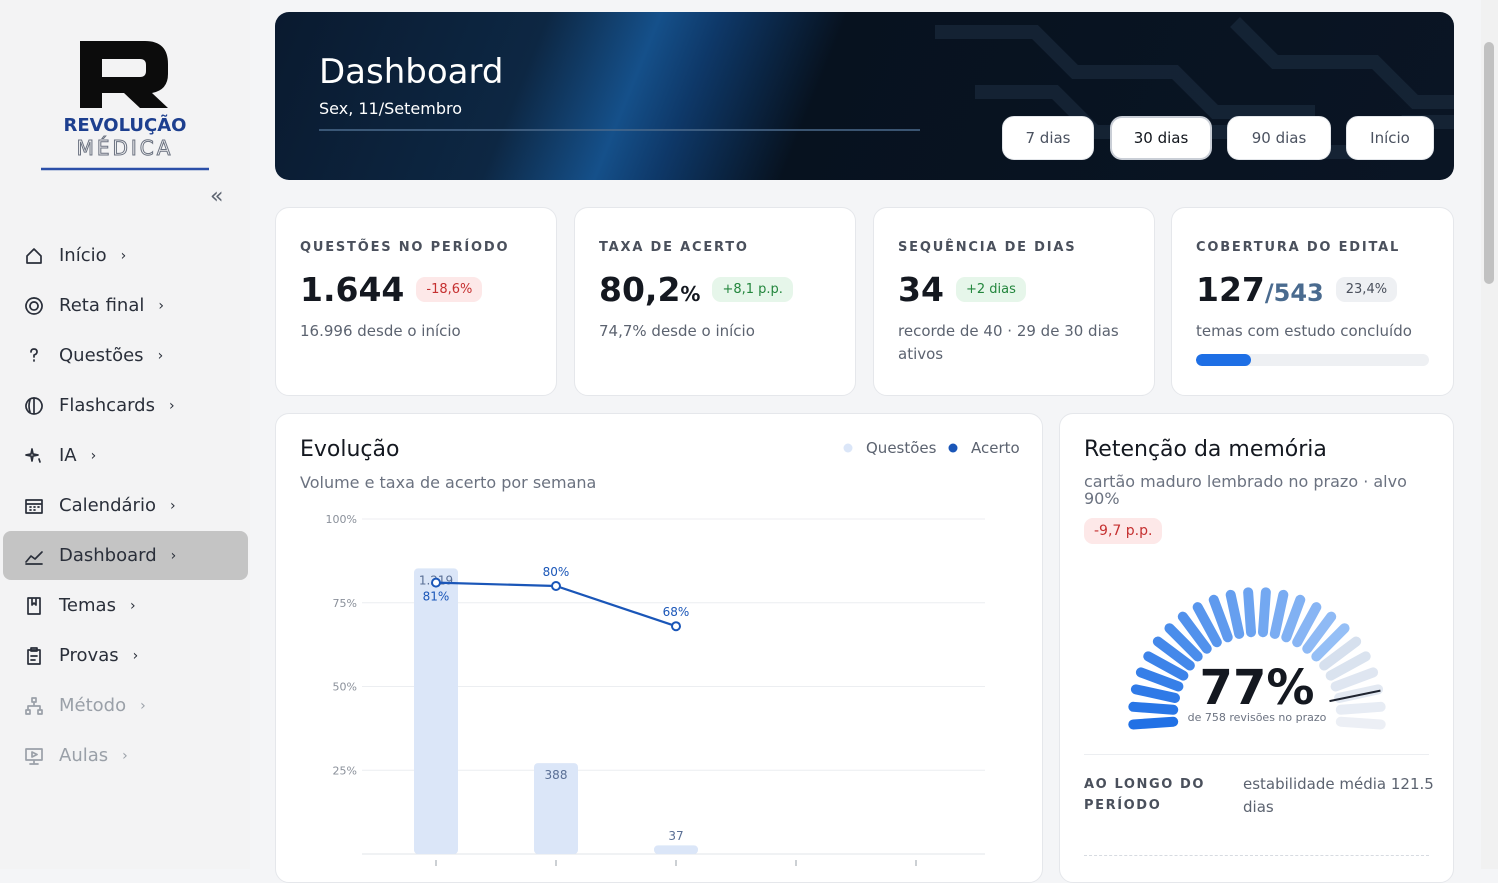 This screenshot has height=883, width=1498. I want to click on collapse-button: «, so click(217, 196).